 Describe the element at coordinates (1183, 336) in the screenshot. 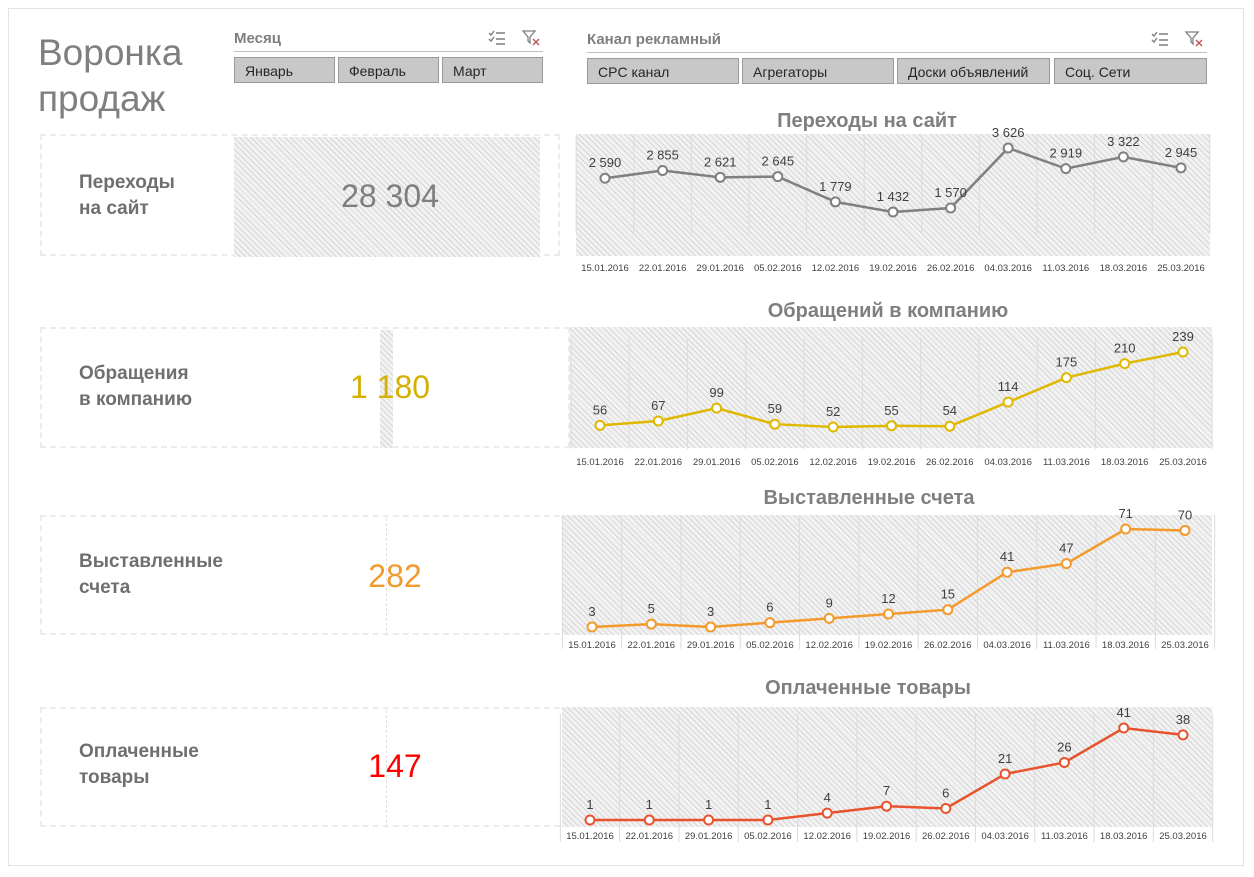

I see `data-label: 239` at that location.